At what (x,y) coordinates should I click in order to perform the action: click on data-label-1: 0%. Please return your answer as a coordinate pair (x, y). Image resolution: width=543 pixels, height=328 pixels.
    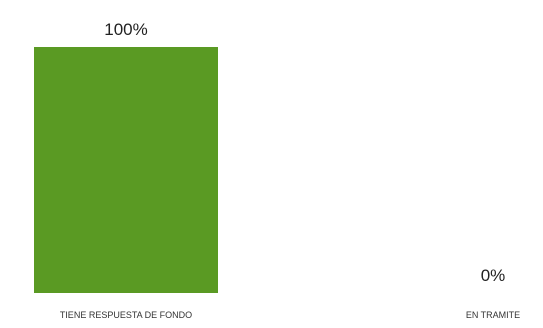
    Looking at the image, I should click on (493, 275).